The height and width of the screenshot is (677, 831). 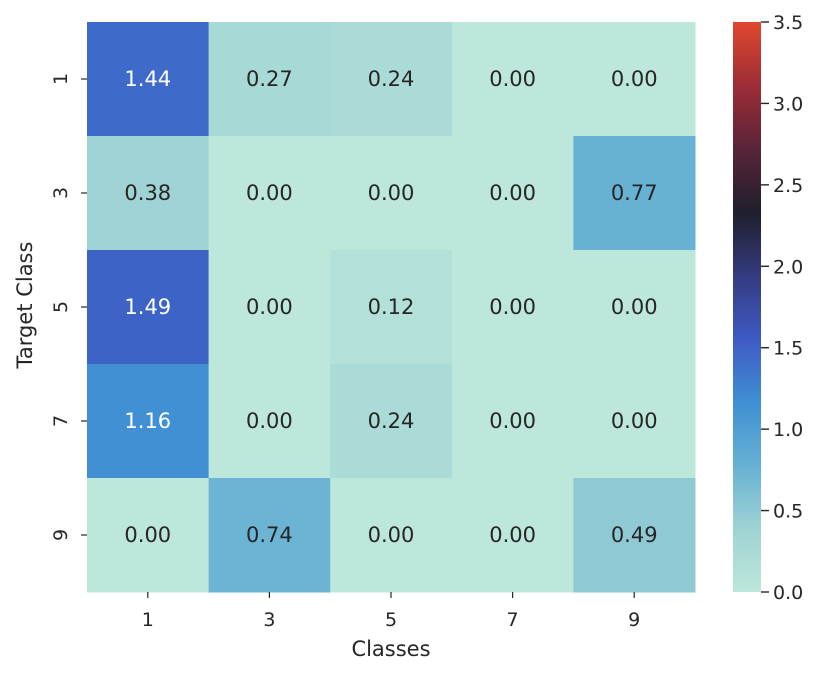 What do you see at coordinates (788, 593) in the screenshot?
I see `colorbar-tick-label: 0.0` at bounding box center [788, 593].